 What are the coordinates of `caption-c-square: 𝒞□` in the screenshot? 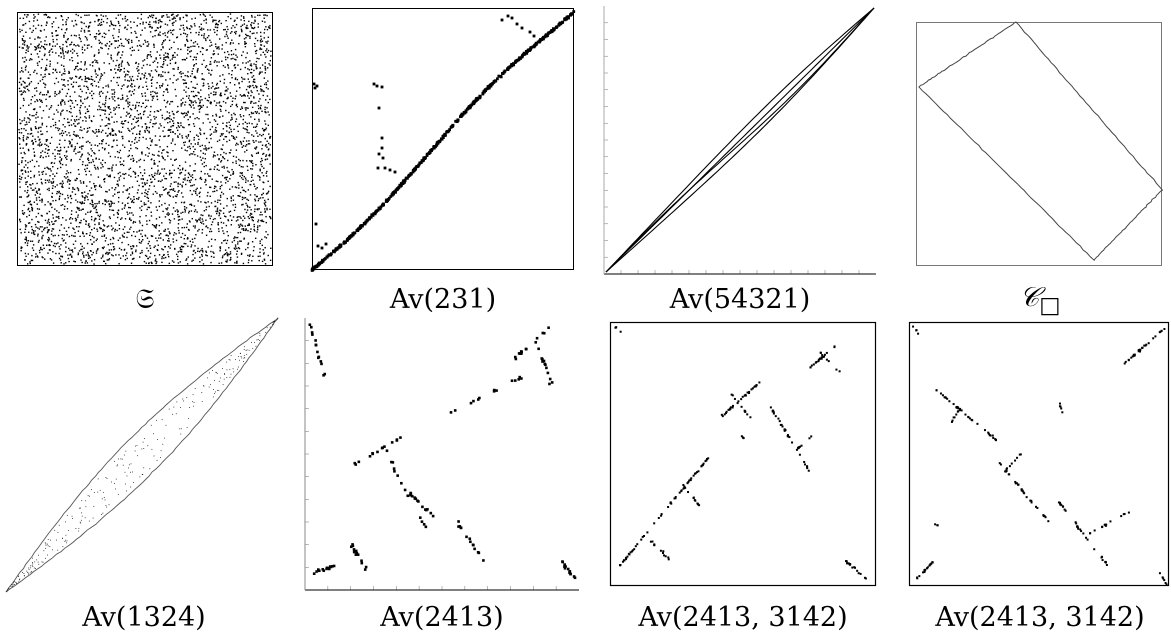 It's located at (1040, 300).